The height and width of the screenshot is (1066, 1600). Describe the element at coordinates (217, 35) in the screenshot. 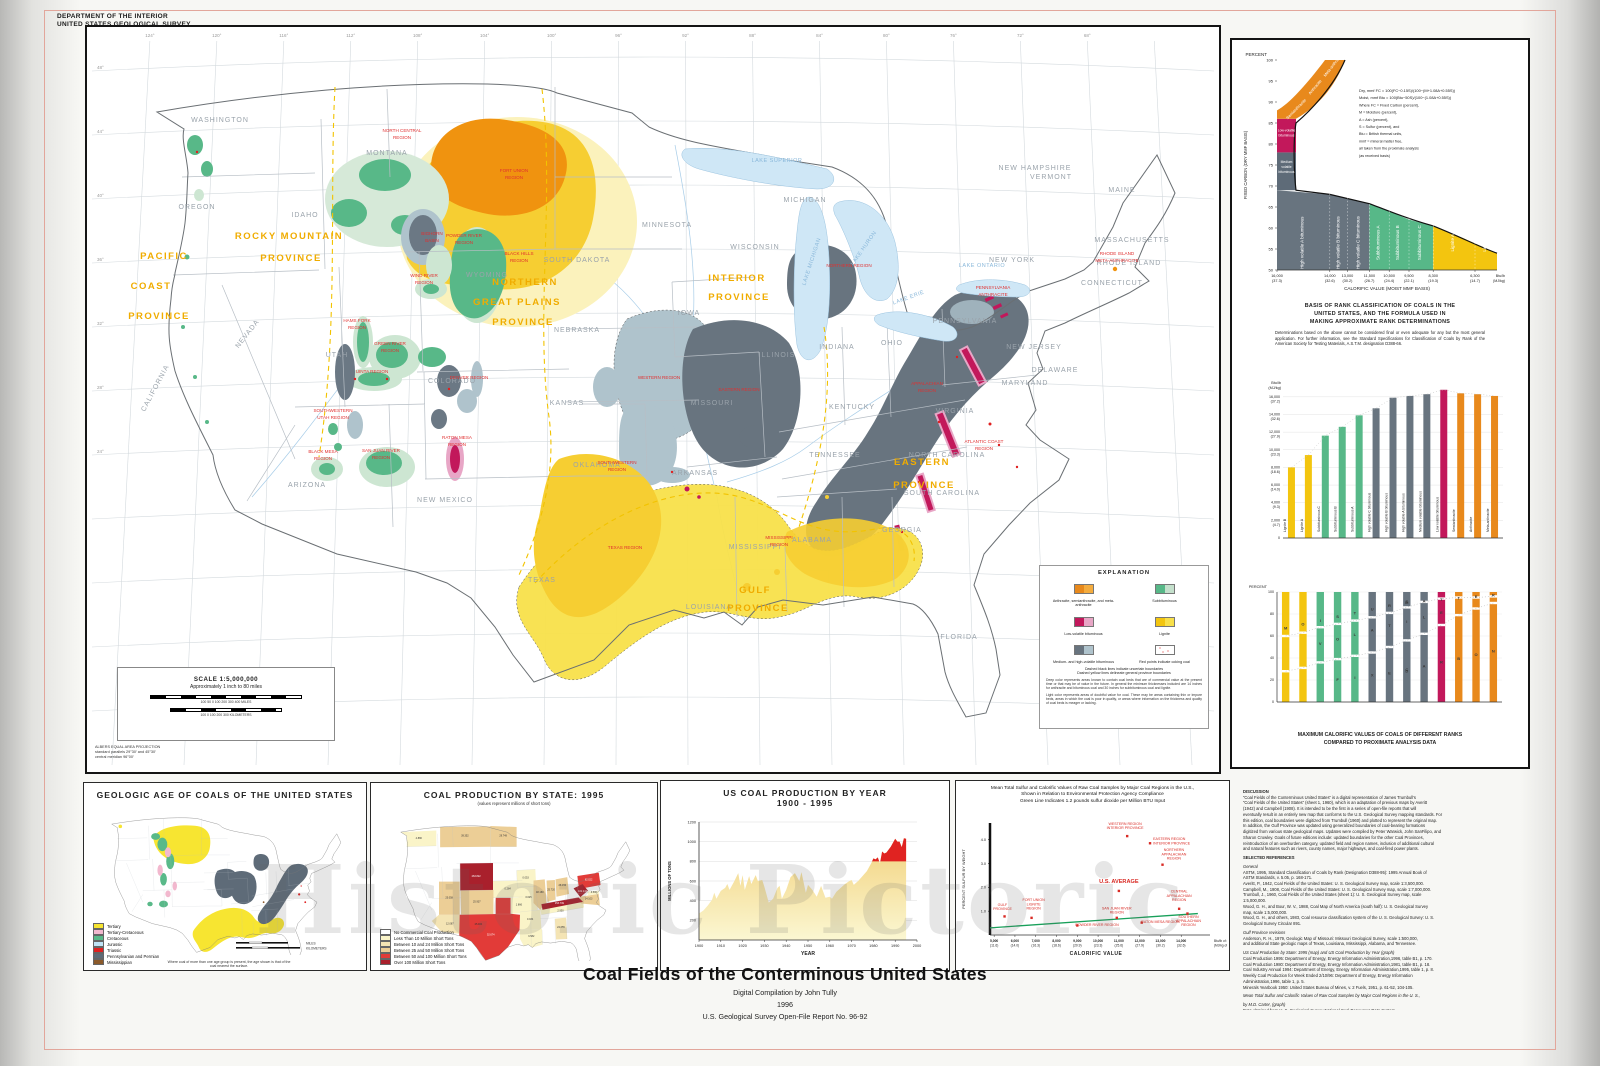

I see `longitude-label: 120°` at that location.